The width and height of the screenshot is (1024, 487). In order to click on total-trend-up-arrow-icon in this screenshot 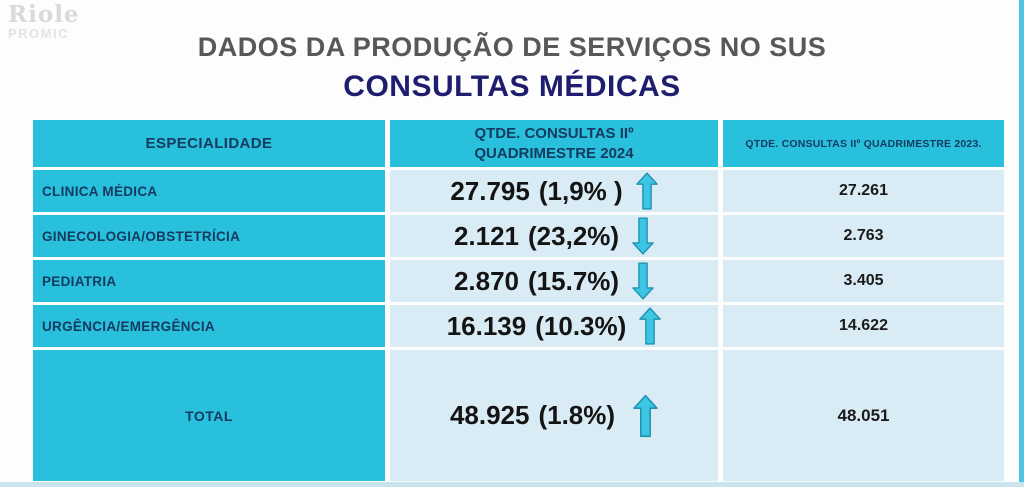, I will do `click(645, 415)`.